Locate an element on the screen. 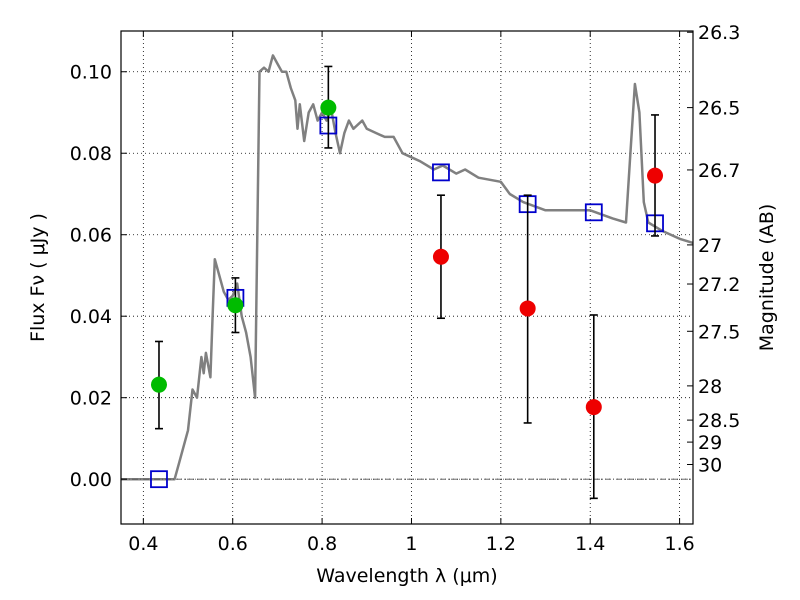 Image resolution: width=800 pixels, height=600 pixels. right-tick-label: 29 is located at coordinates (710, 443).